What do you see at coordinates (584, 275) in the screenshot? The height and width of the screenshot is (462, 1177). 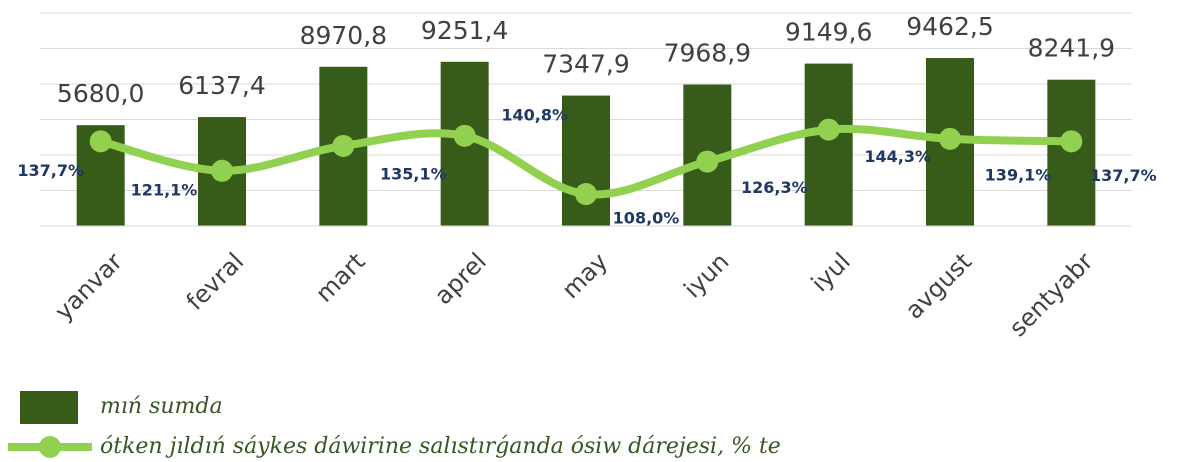 I see `x-tick-label: may` at bounding box center [584, 275].